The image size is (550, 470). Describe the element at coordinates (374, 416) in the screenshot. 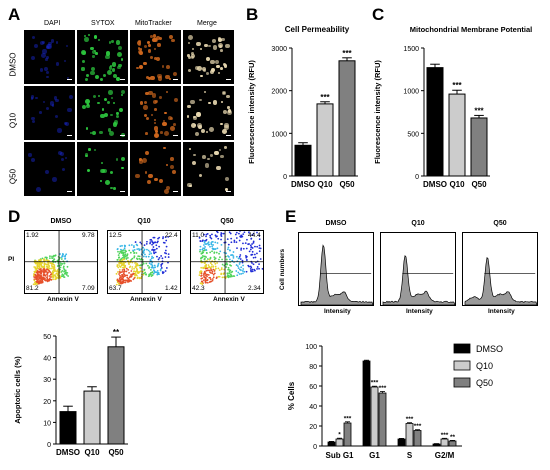

I see `bar-q10-g1` at that location.